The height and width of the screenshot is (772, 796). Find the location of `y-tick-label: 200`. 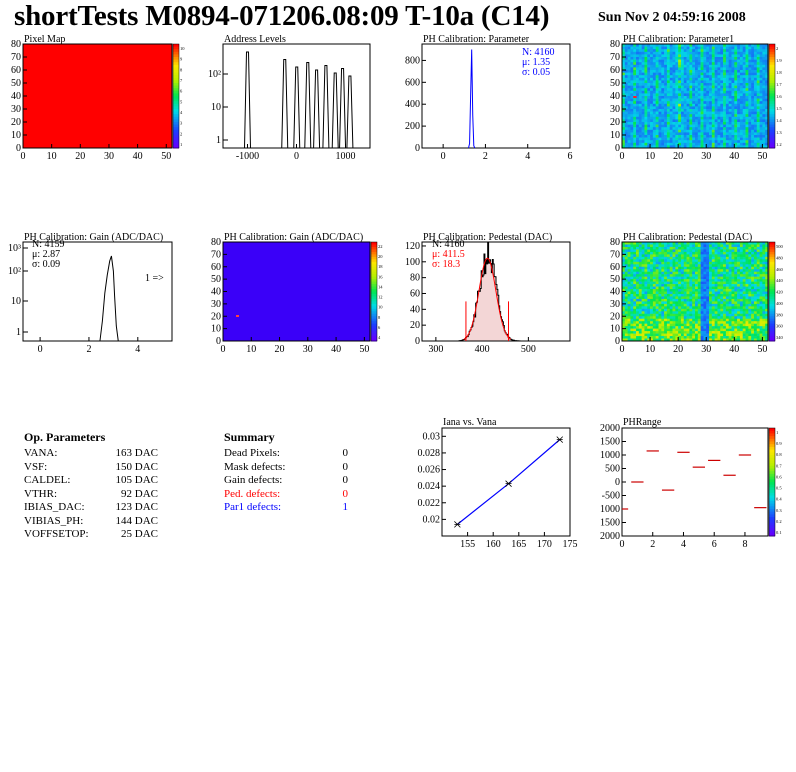

y-tick-label: 200 is located at coordinates (412, 126).